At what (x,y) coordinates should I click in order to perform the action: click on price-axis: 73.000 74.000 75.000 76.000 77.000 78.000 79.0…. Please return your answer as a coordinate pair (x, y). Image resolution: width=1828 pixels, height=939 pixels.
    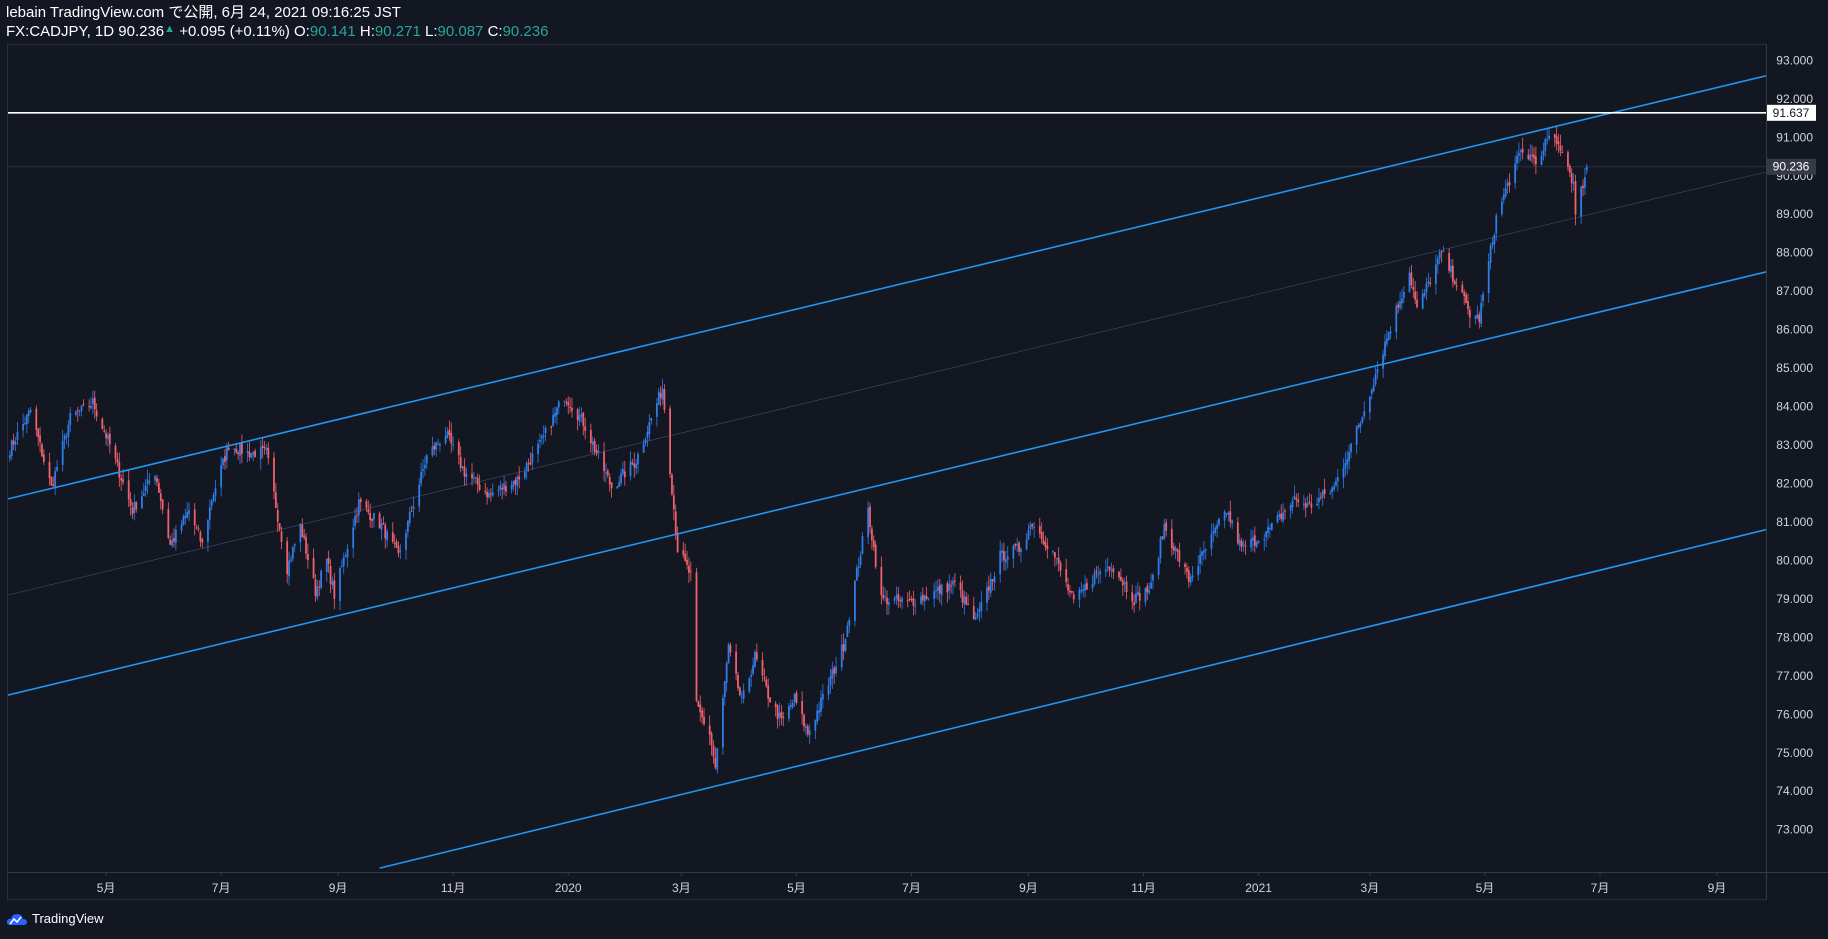
    Looking at the image, I should click on (1791, 445).